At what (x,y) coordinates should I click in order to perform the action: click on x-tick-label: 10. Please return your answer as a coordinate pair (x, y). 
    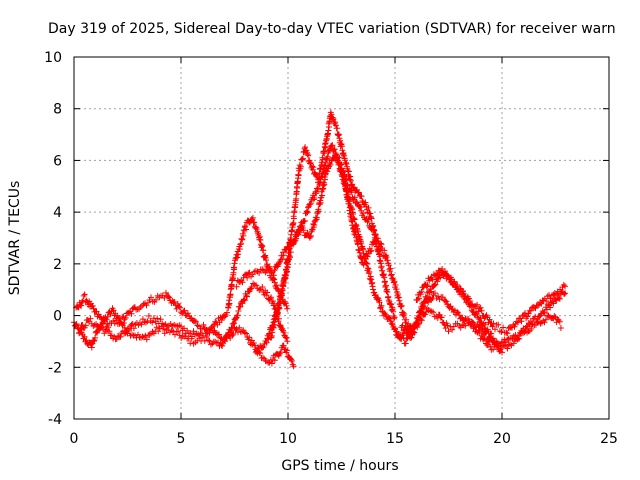
    Looking at the image, I should click on (288, 439).